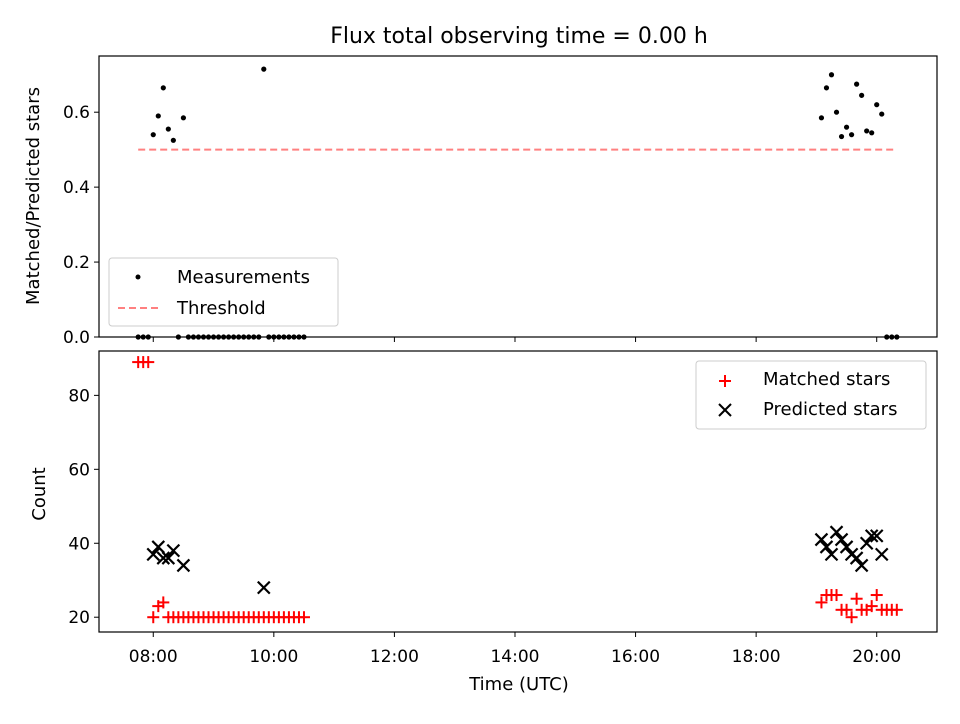 The width and height of the screenshot is (960, 724). Describe the element at coordinates (79, 396) in the screenshot. I see `y-tick-label: 80` at that location.